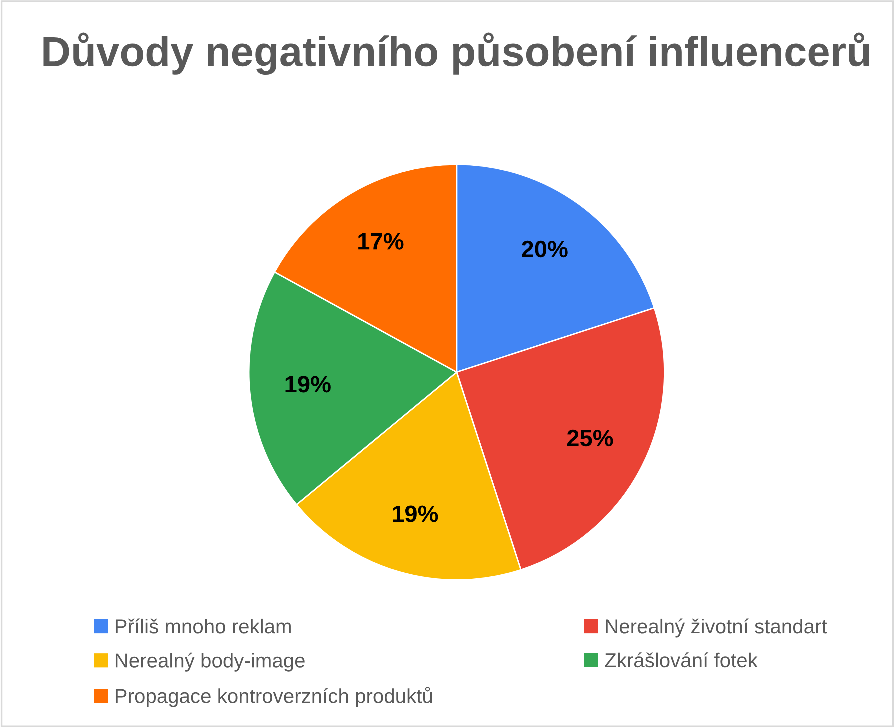 Image resolution: width=895 pixels, height=728 pixels. I want to click on data-label: 20%, so click(545, 249).